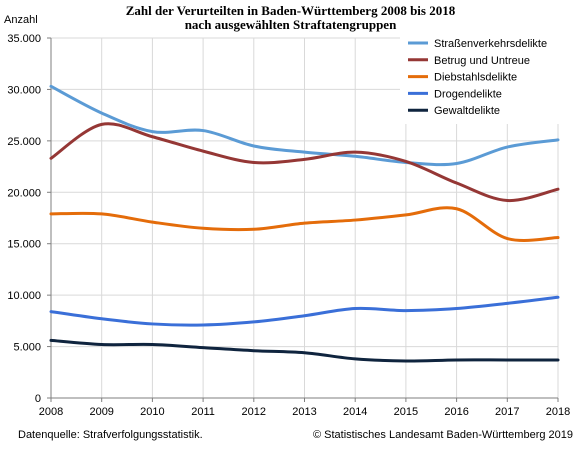  I want to click on y-tick-label: 25.000, so click(24, 142).